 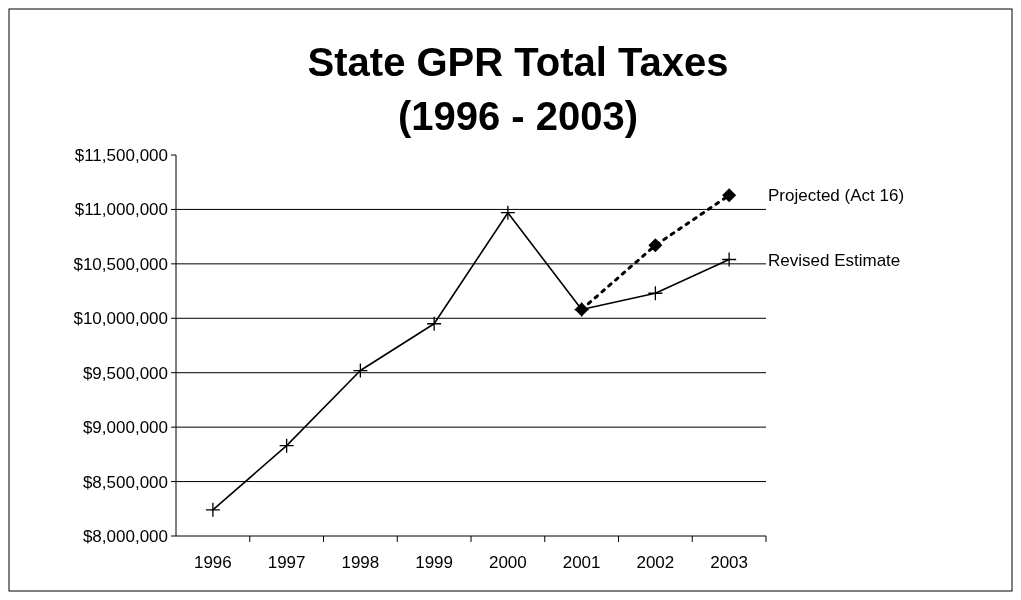 What do you see at coordinates (655, 562) in the screenshot?
I see `x-tick-label: 2002` at bounding box center [655, 562].